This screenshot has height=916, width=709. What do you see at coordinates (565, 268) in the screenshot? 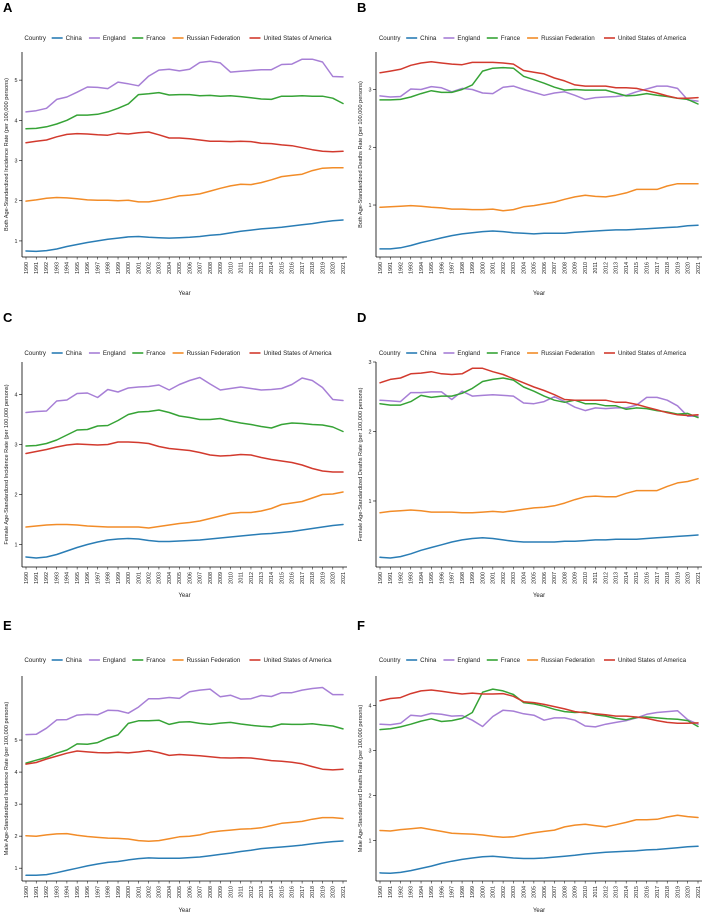
I see `x-tick-label: 2008` at bounding box center [565, 268].